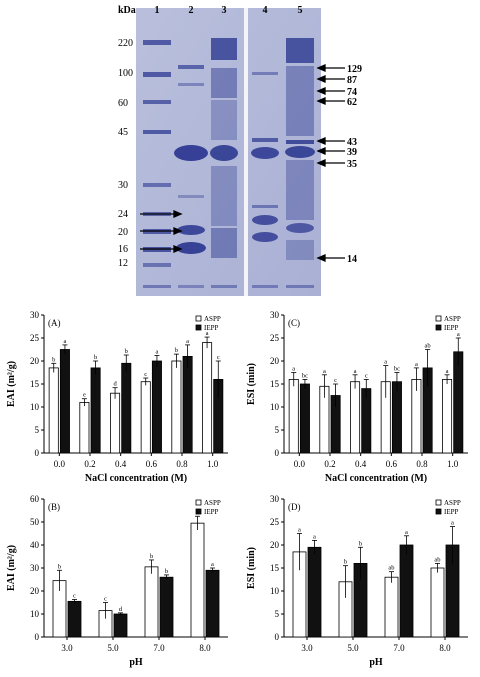 This screenshot has width=480, height=677. Describe the element at coordinates (54, 323) in the screenshot. I see `panel-label: (A)` at that location.